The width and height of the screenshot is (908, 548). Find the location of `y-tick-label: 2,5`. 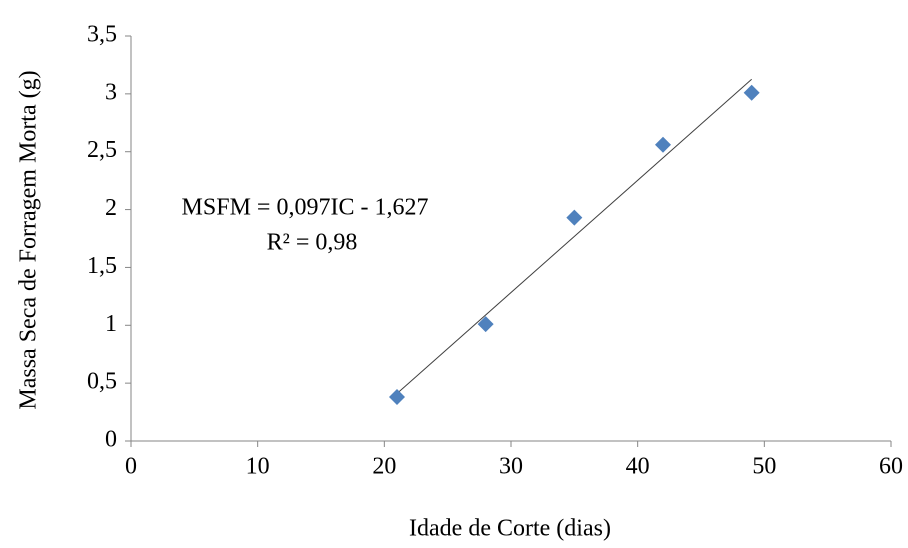

y-tick-label: 2,5 is located at coordinates (102, 150).